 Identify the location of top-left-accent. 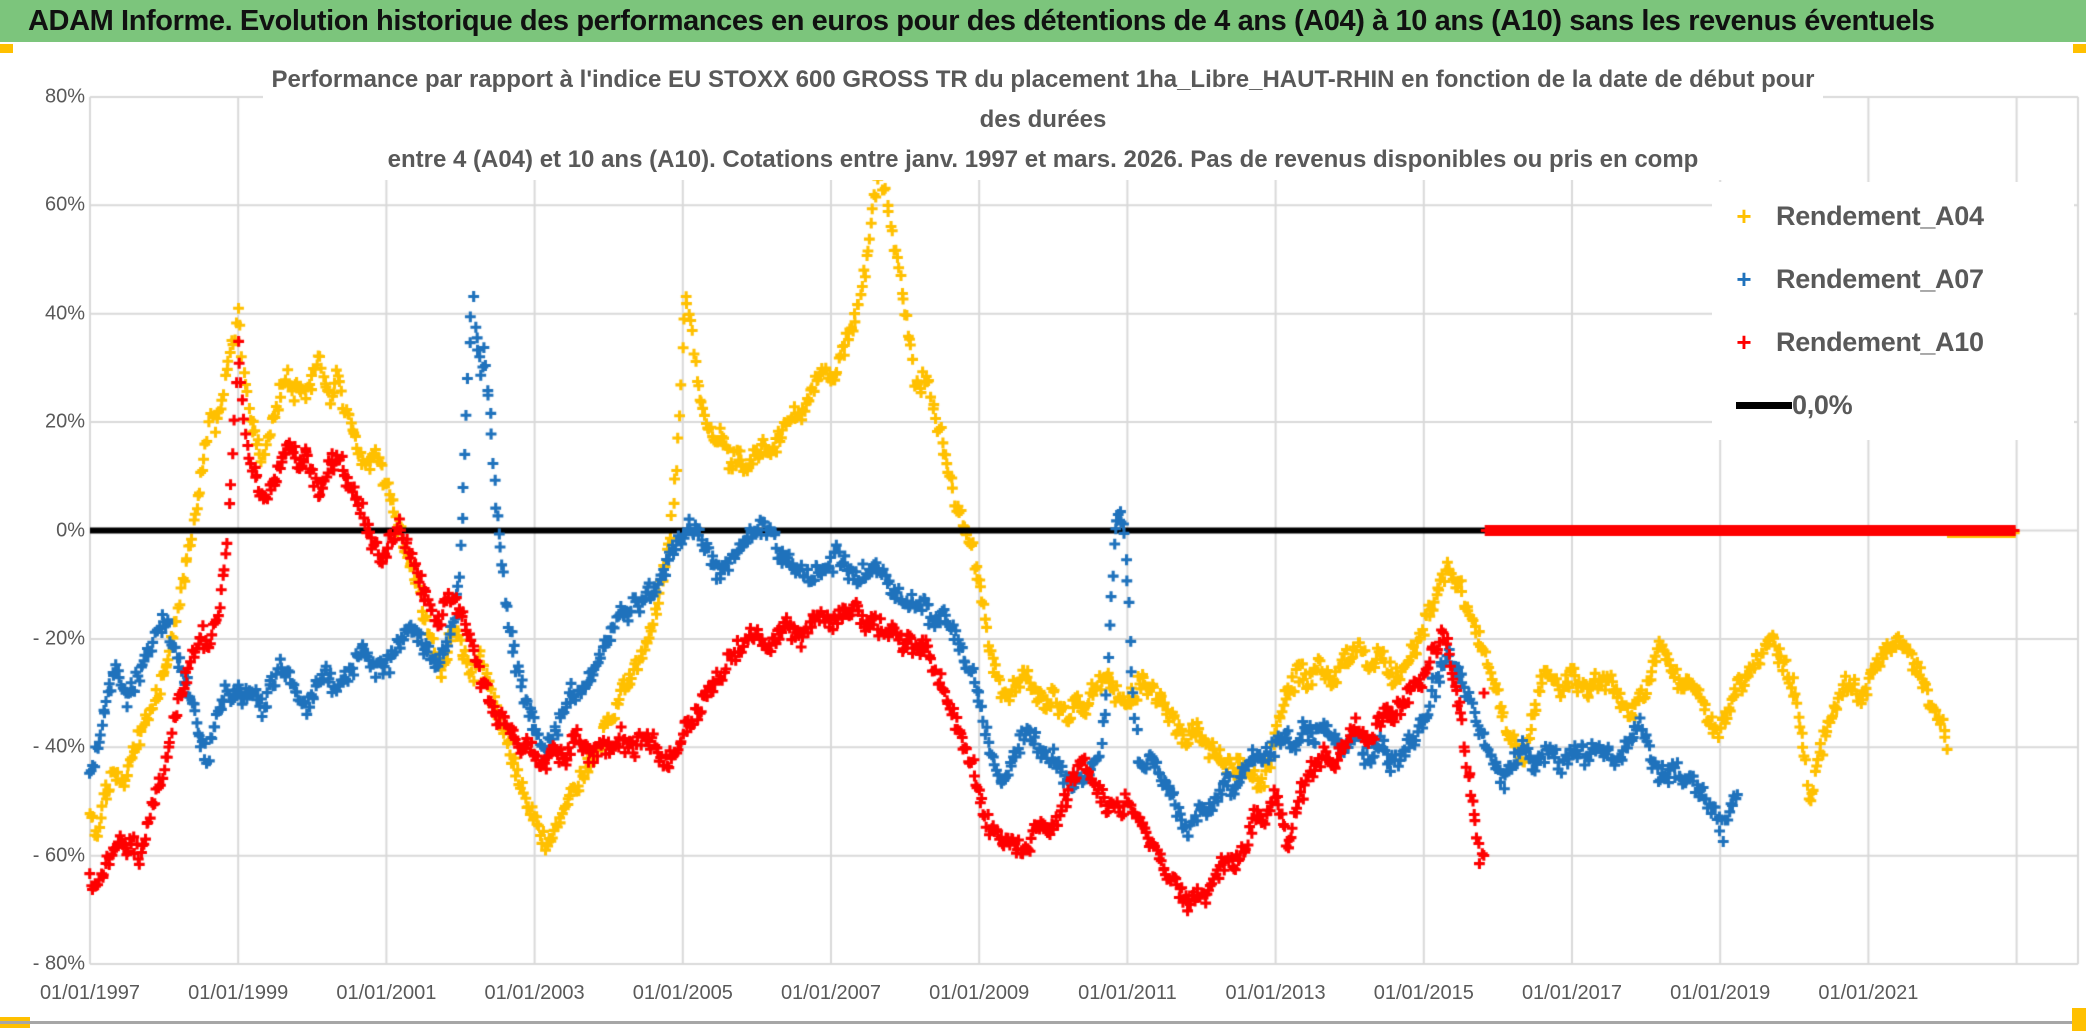
(6, 48).